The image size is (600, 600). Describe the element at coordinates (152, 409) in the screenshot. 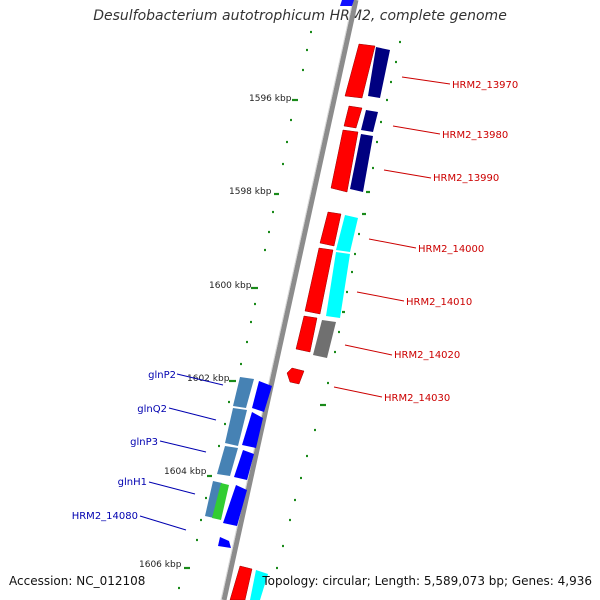

I see `gene-label-glnQ2: glnQ2` at that location.